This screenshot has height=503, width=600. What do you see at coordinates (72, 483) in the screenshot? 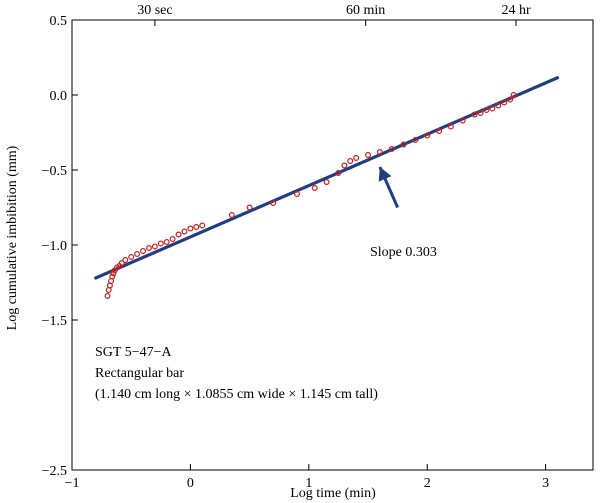
I see `x-tick-label: −1` at bounding box center [72, 483].